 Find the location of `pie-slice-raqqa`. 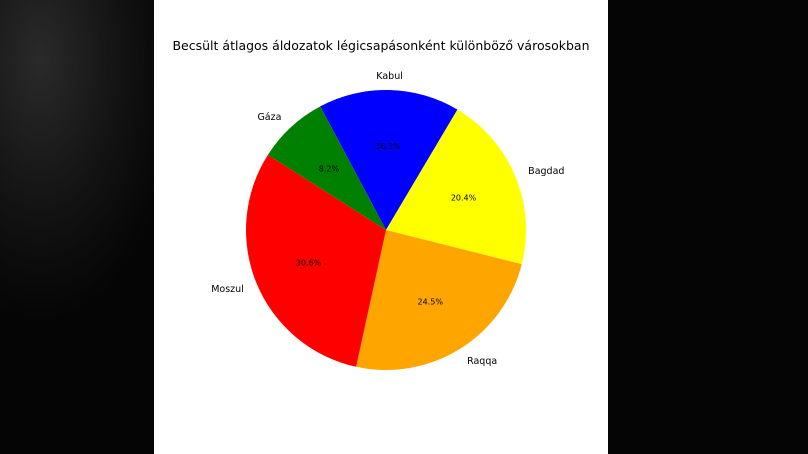

pie-slice-raqqa is located at coordinates (439, 300).